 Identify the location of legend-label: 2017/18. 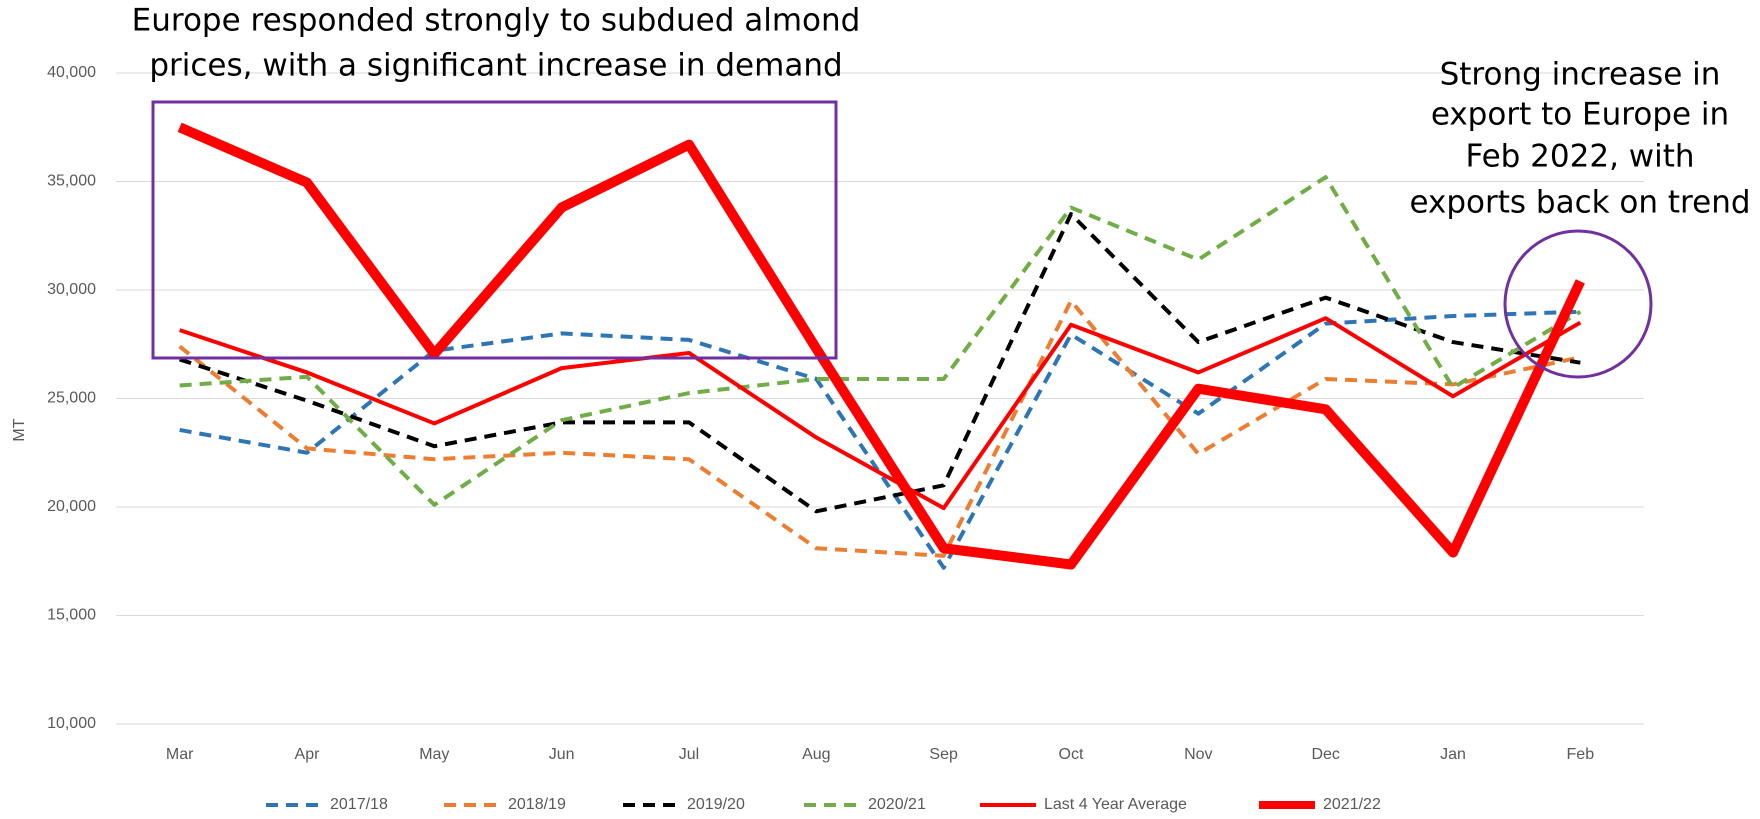
(359, 804).